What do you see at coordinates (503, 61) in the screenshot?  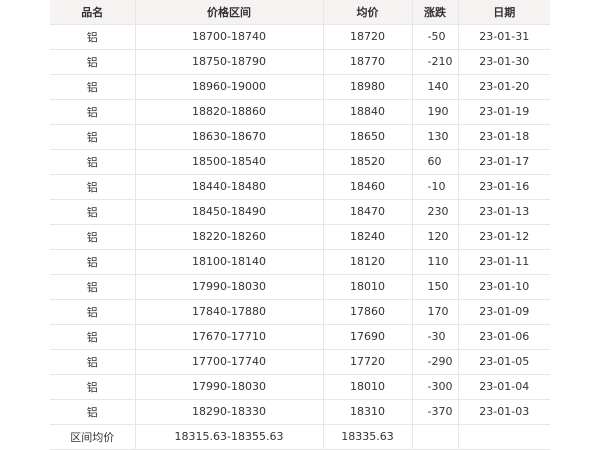 I see `cell: 23-01-30` at bounding box center [503, 61].